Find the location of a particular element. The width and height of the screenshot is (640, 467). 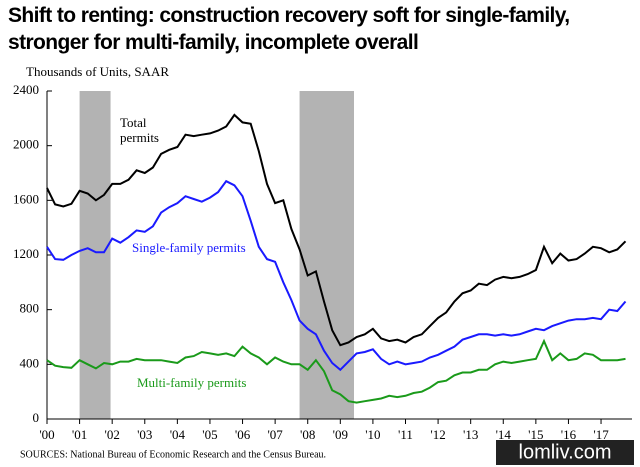

x-tick-label: '16 is located at coordinates (569, 434).